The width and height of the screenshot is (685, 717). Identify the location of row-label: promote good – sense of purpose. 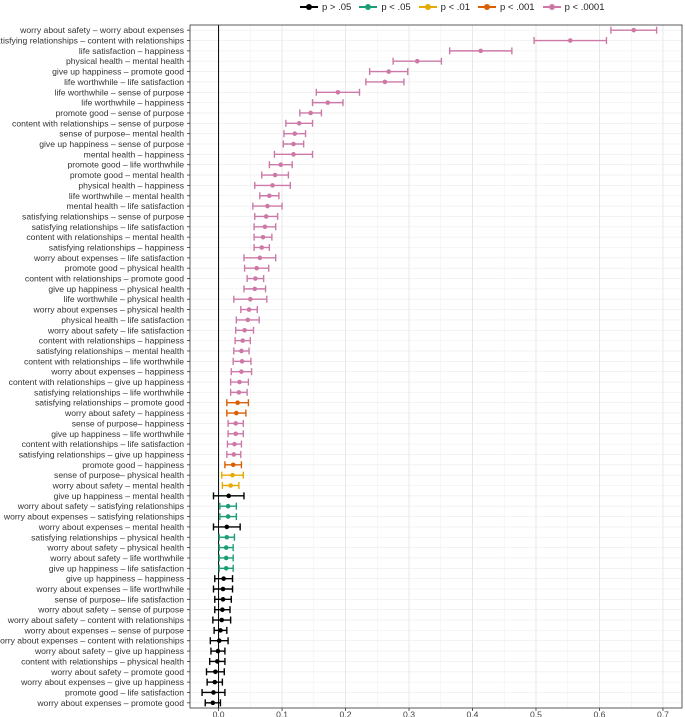
(119, 113).